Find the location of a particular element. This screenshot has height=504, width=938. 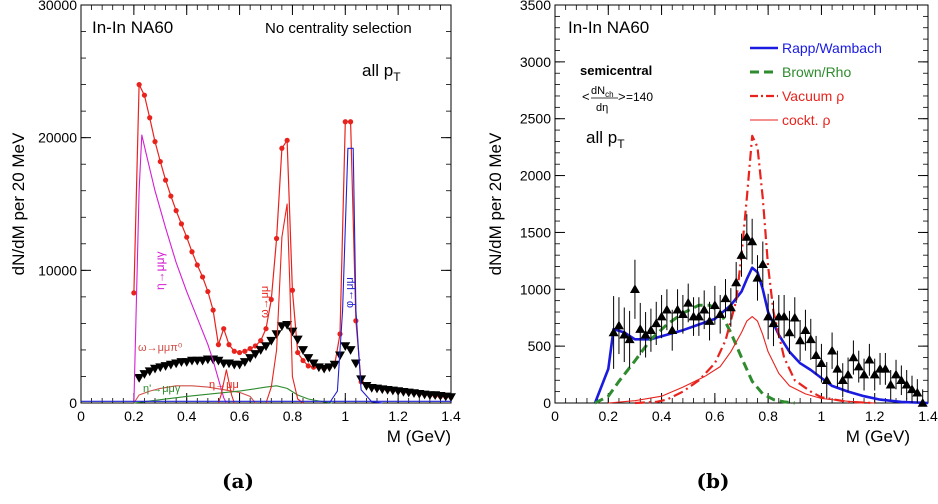

panel-a-omega-direct-label: ω→μμ is located at coordinates (265, 302).